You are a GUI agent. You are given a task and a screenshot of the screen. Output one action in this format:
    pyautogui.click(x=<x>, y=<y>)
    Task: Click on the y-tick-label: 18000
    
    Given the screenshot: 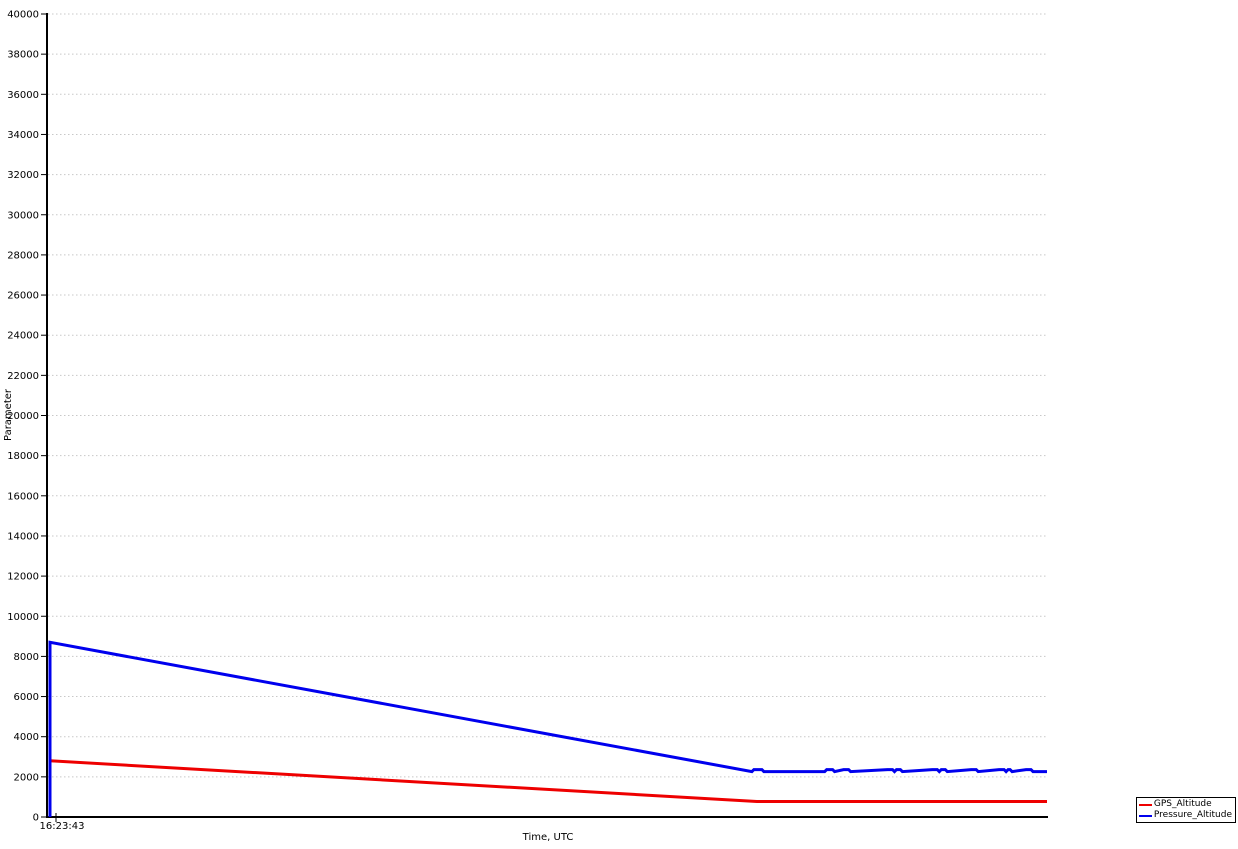 What is the action you would take?
    pyautogui.click(x=23, y=456)
    